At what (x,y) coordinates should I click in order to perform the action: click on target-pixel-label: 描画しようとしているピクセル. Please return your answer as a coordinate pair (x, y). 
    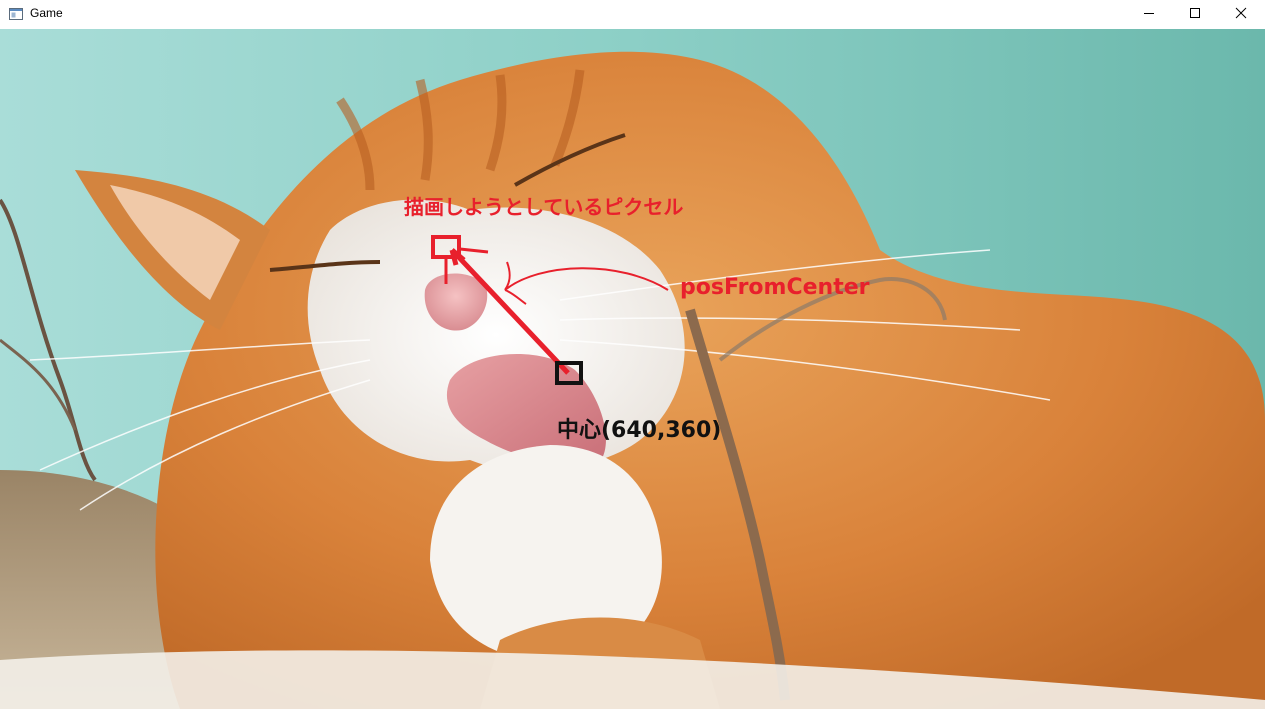
    Looking at the image, I should click on (543, 207).